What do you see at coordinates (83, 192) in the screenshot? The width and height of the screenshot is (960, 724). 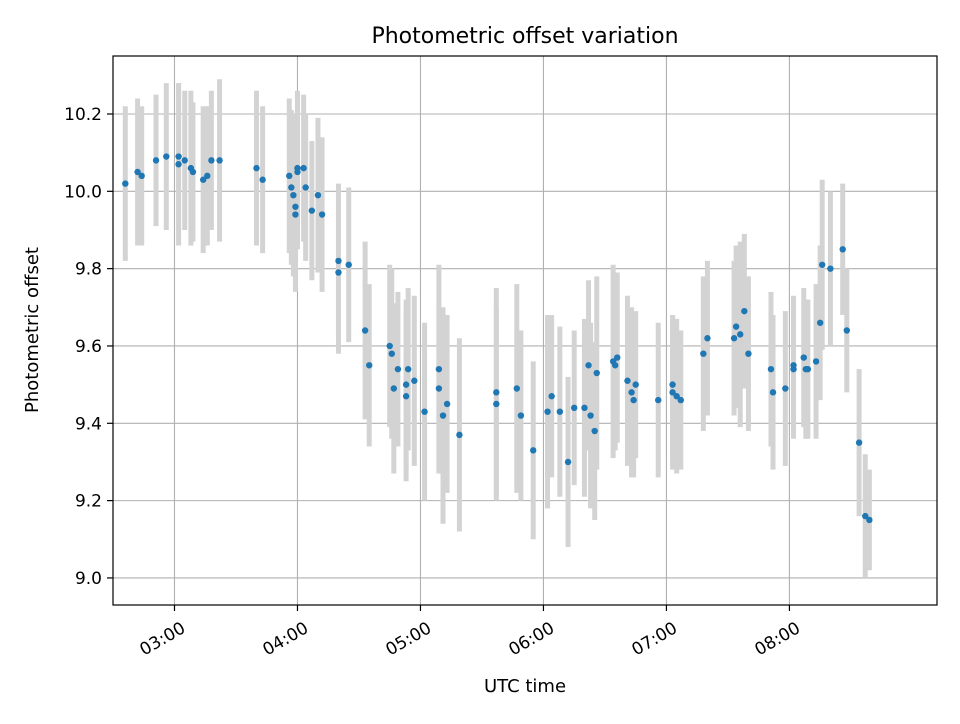 I see `y-tick-label: 10.0` at bounding box center [83, 192].